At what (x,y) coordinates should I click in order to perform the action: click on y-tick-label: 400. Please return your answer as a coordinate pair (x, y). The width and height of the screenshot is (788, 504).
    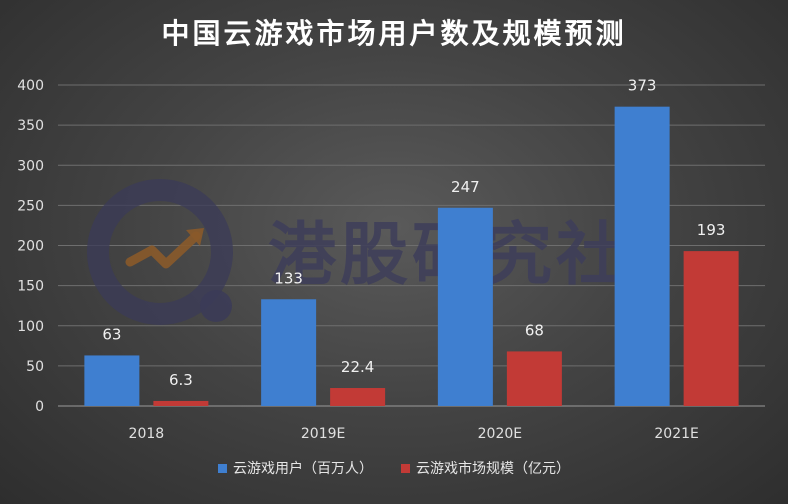
    Looking at the image, I should click on (30, 86).